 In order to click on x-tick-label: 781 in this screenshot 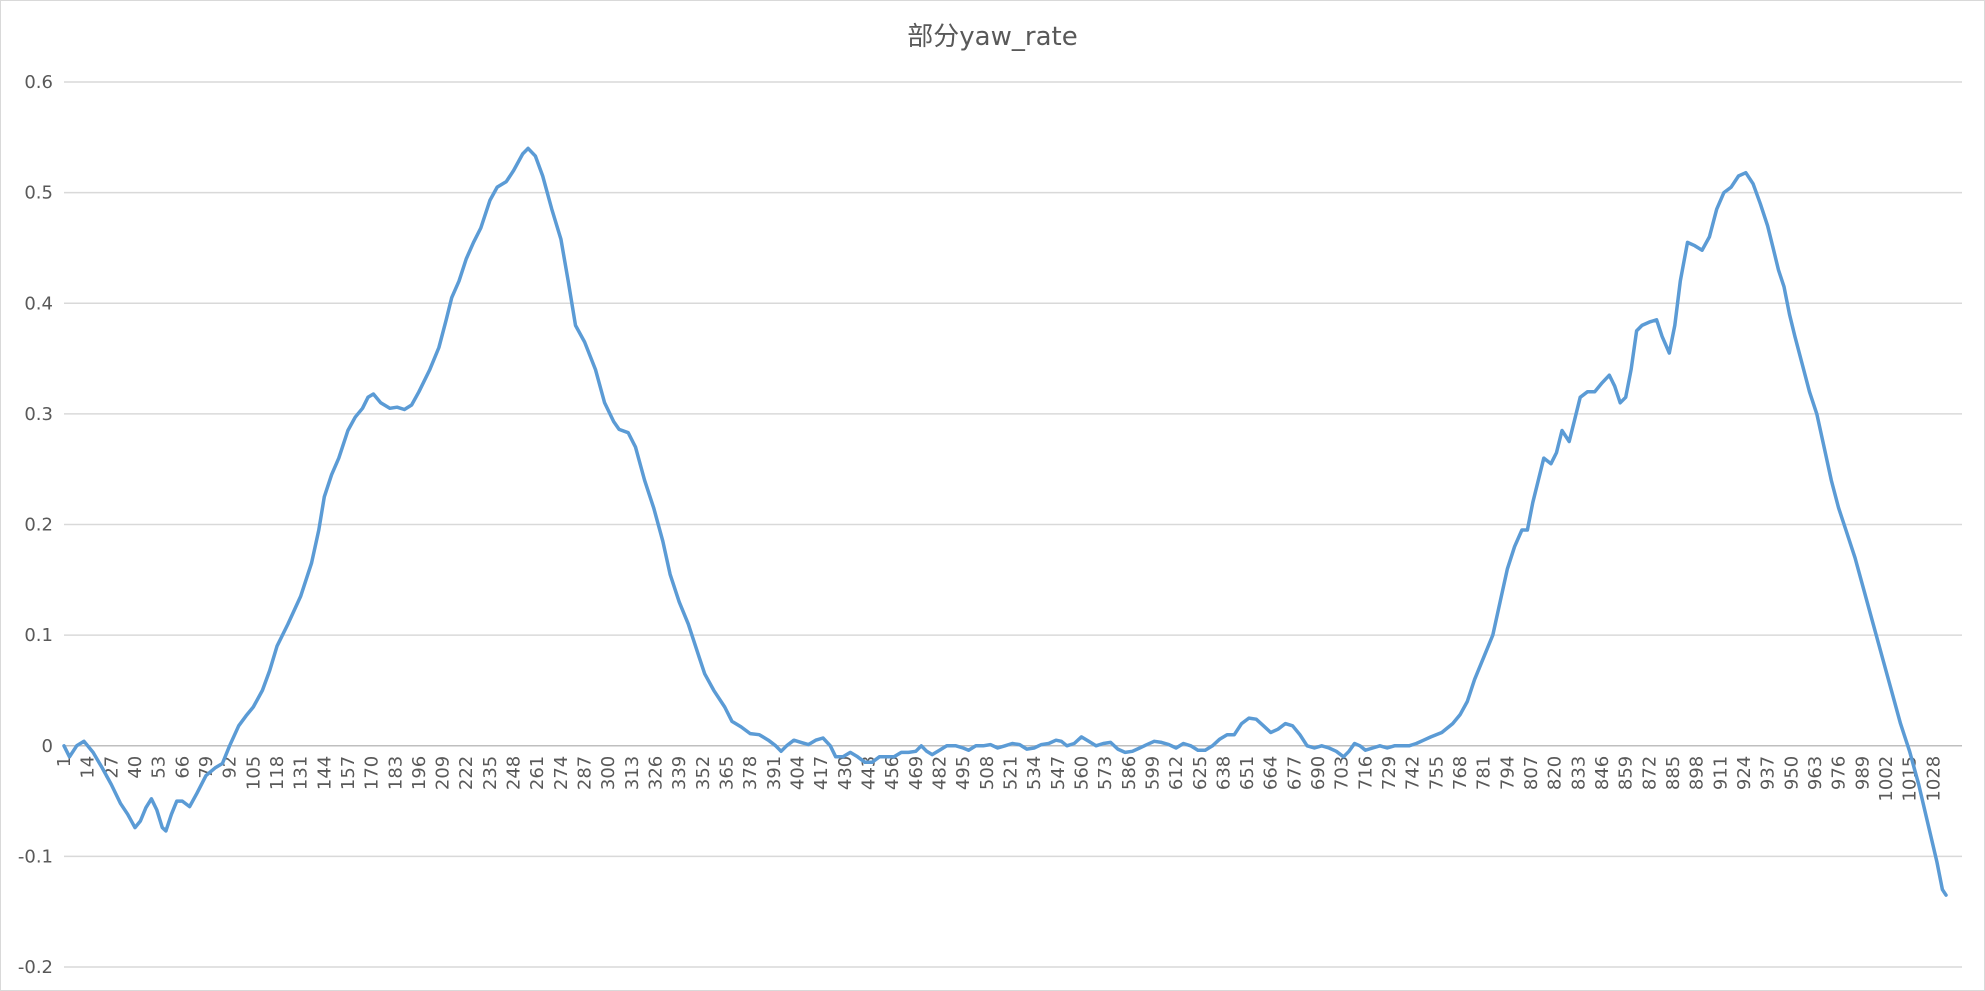, I will do `click(1484, 773)`.